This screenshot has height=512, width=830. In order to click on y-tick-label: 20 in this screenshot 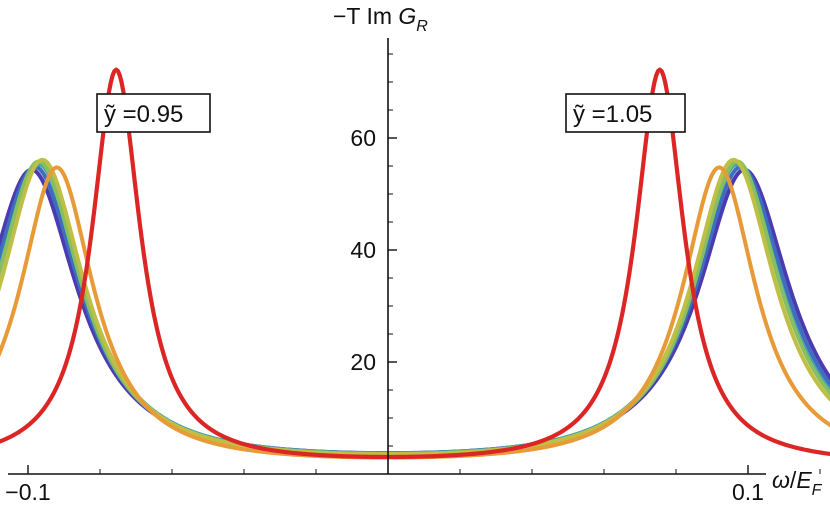, I will do `click(363, 362)`.